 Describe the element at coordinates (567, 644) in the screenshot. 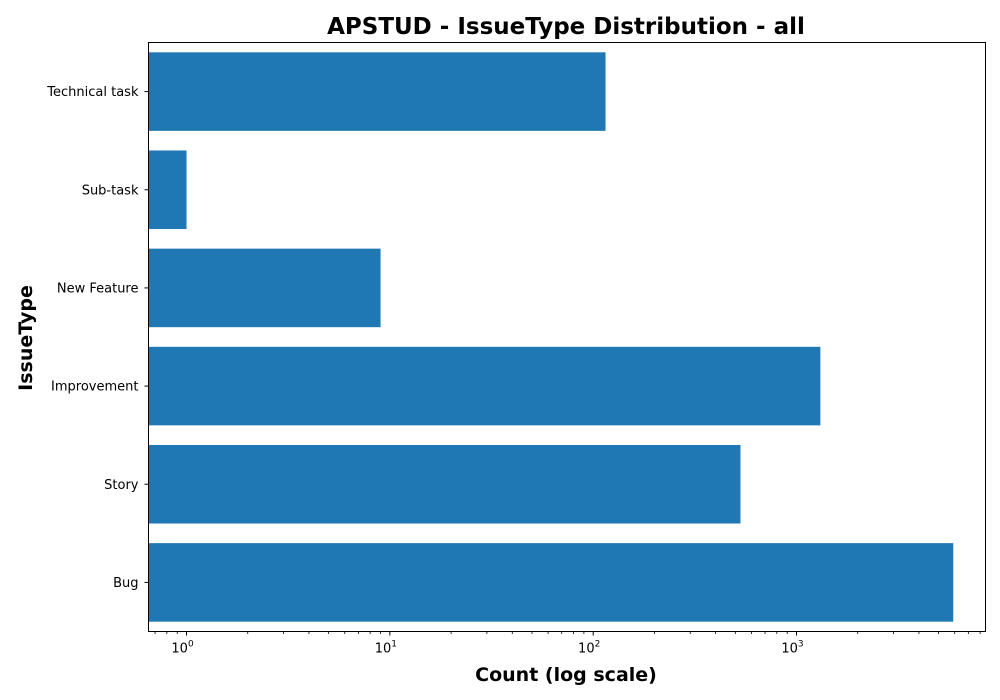

I see `x-axis-ticks: 100 10¹ 10² 10³` at that location.